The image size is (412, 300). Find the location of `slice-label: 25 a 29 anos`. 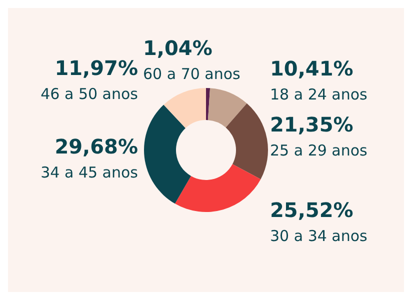

slice-label: 25 a 29 anos is located at coordinates (319, 151).